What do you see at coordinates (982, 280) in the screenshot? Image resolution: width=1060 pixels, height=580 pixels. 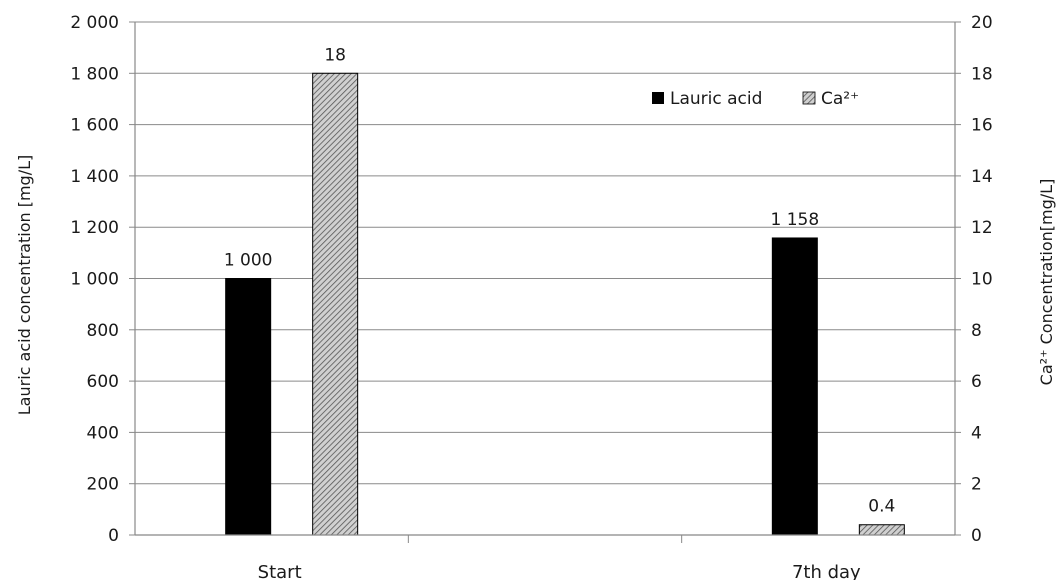 I see `right-tick-label: 10` at bounding box center [982, 280].